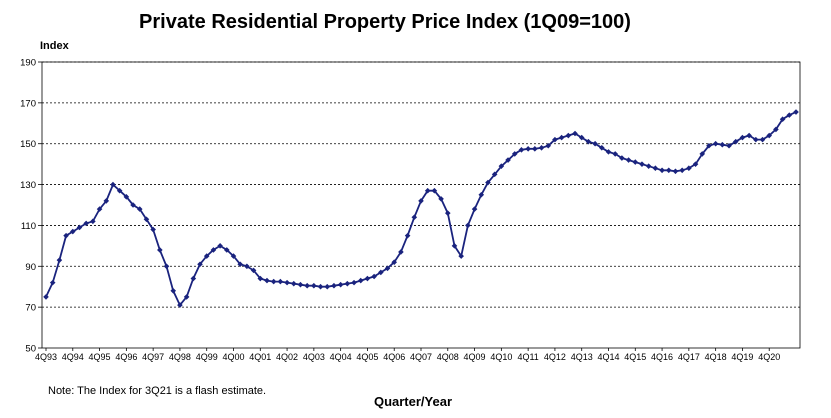 Image resolution: width=831 pixels, height=418 pixels. What do you see at coordinates (367, 357) in the screenshot?
I see `x-tick-label: 4Q05` at bounding box center [367, 357].